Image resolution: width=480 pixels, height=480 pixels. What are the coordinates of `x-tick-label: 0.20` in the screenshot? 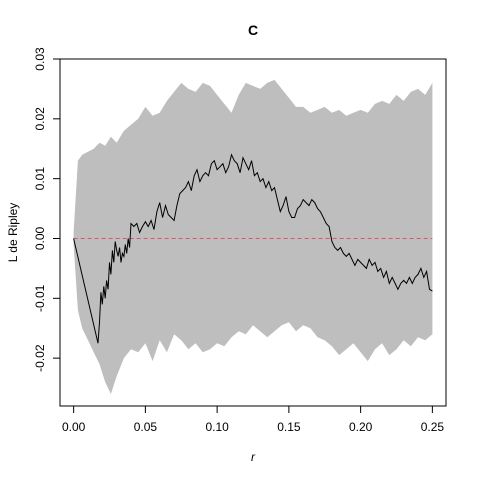 It's located at (361, 427).